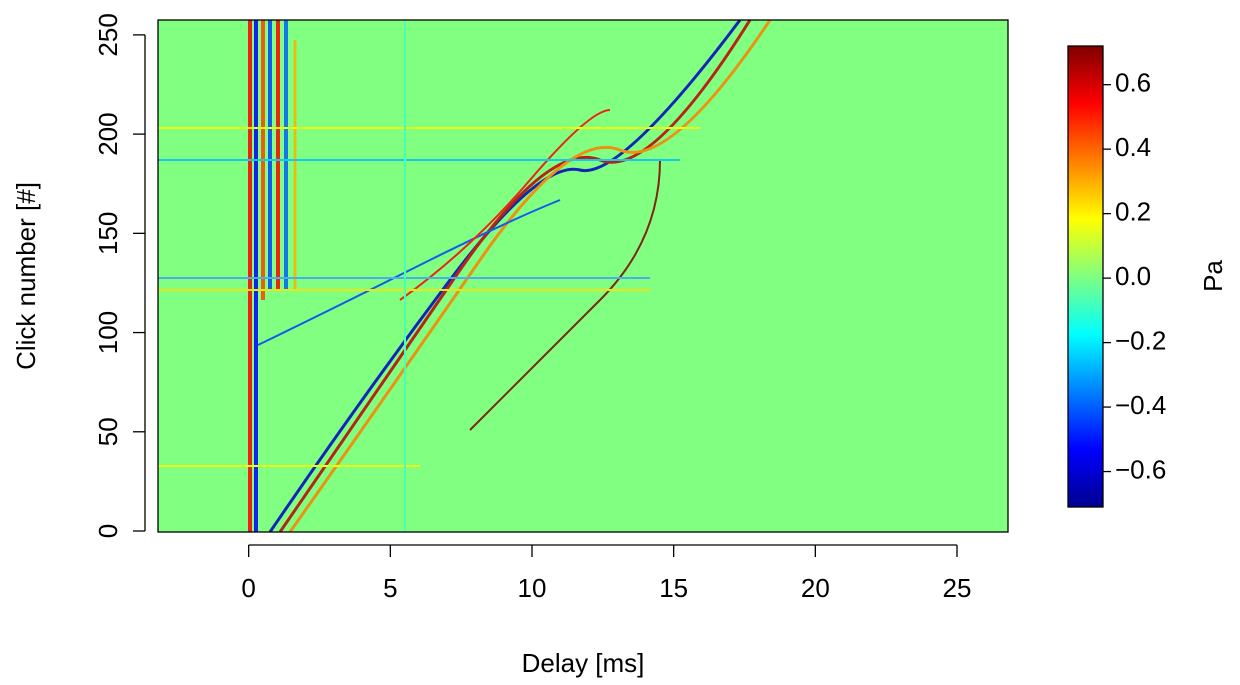 The image size is (1240, 685). I want to click on colorbar-tick-label: 0.4, so click(1133, 147).